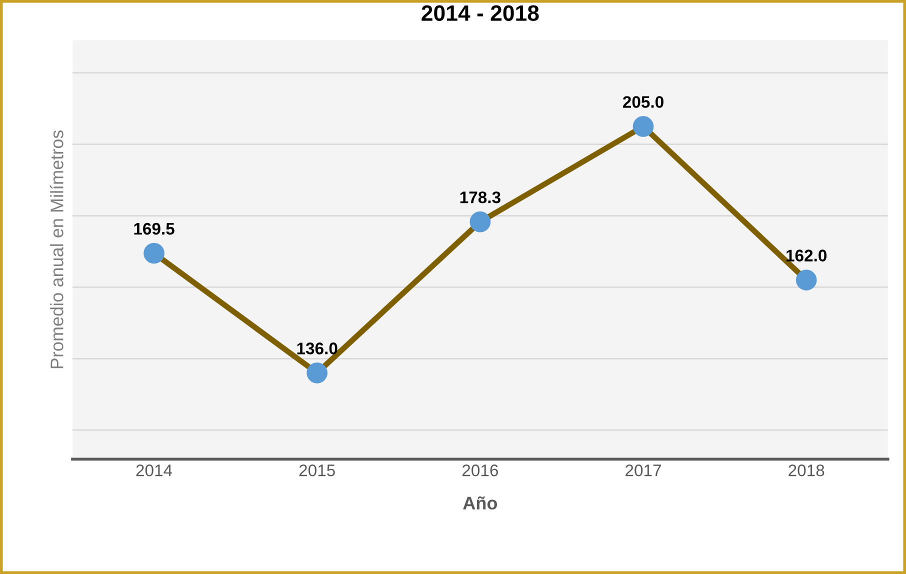  What do you see at coordinates (480, 13) in the screenshot?
I see `chart-title: 2014 - 2018` at bounding box center [480, 13].